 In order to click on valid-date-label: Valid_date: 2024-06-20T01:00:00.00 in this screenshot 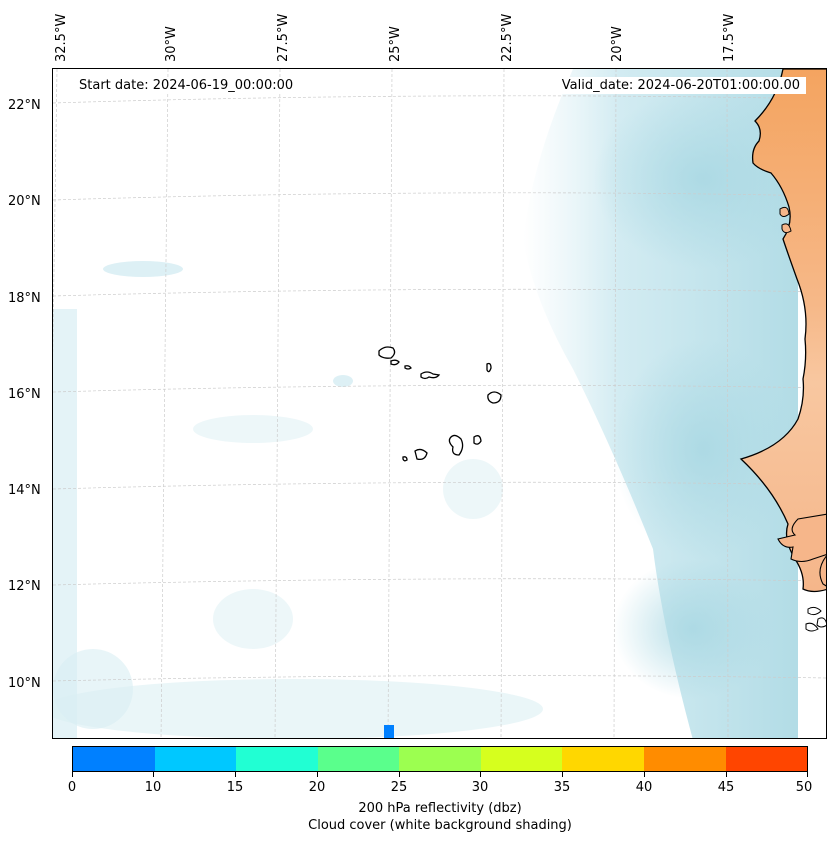, I will do `click(680, 85)`.